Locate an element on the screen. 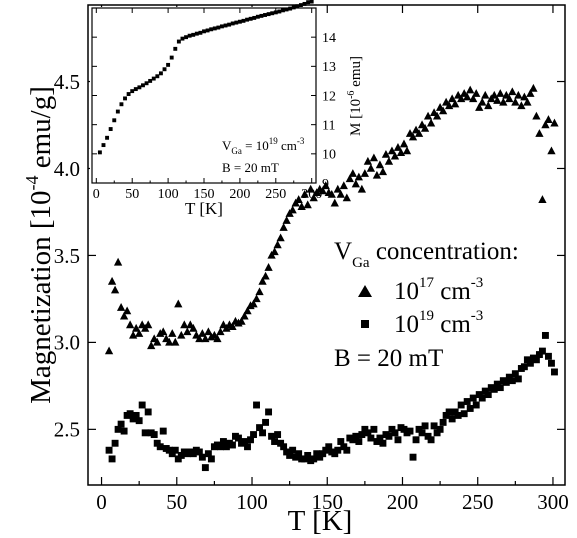 Image resolution: width=577 pixels, height=538 pixels. main-x-axis-label: T [K] is located at coordinates (320, 521).